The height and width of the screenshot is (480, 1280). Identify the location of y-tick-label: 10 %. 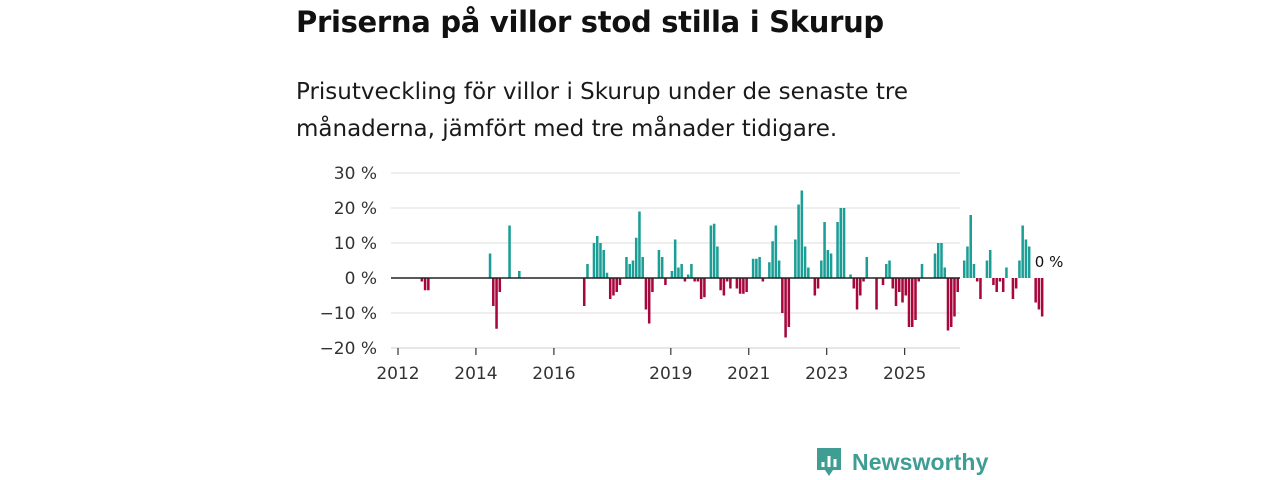
(355, 244).